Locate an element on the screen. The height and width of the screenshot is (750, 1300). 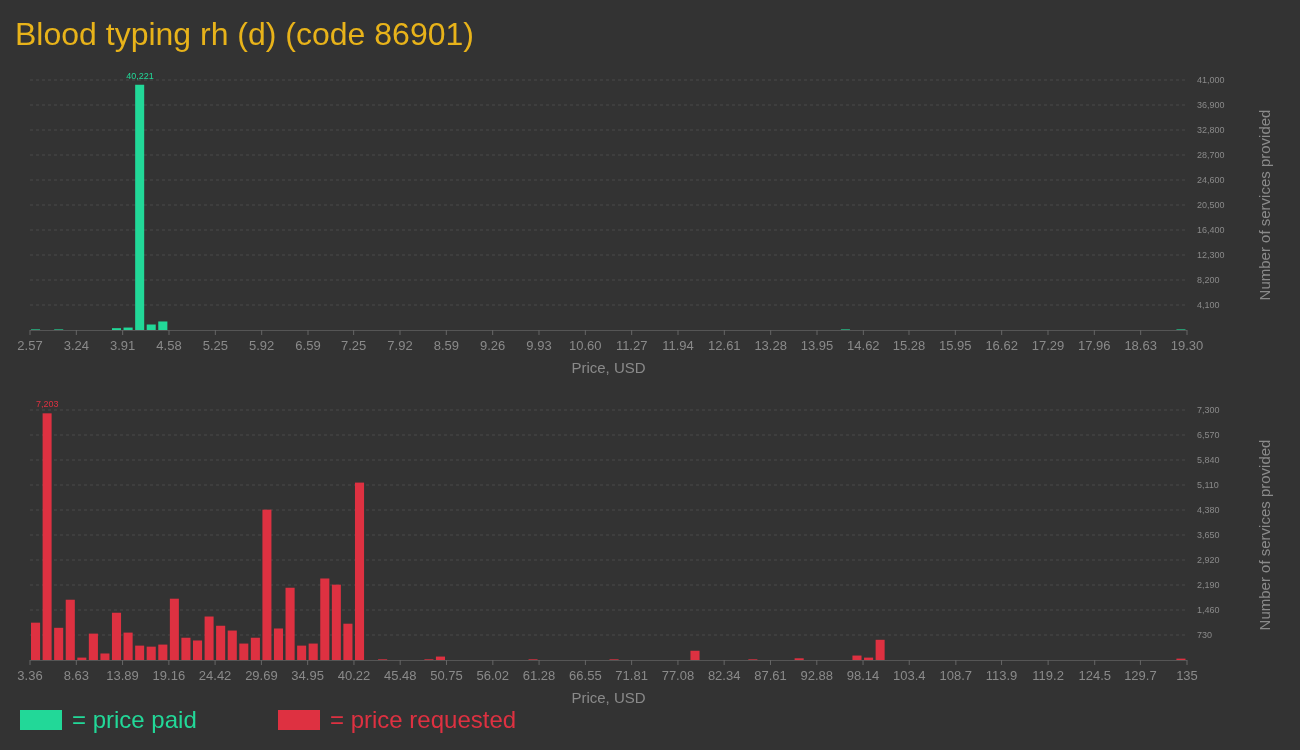
legend-label: = price requested is located at coordinates (423, 719).